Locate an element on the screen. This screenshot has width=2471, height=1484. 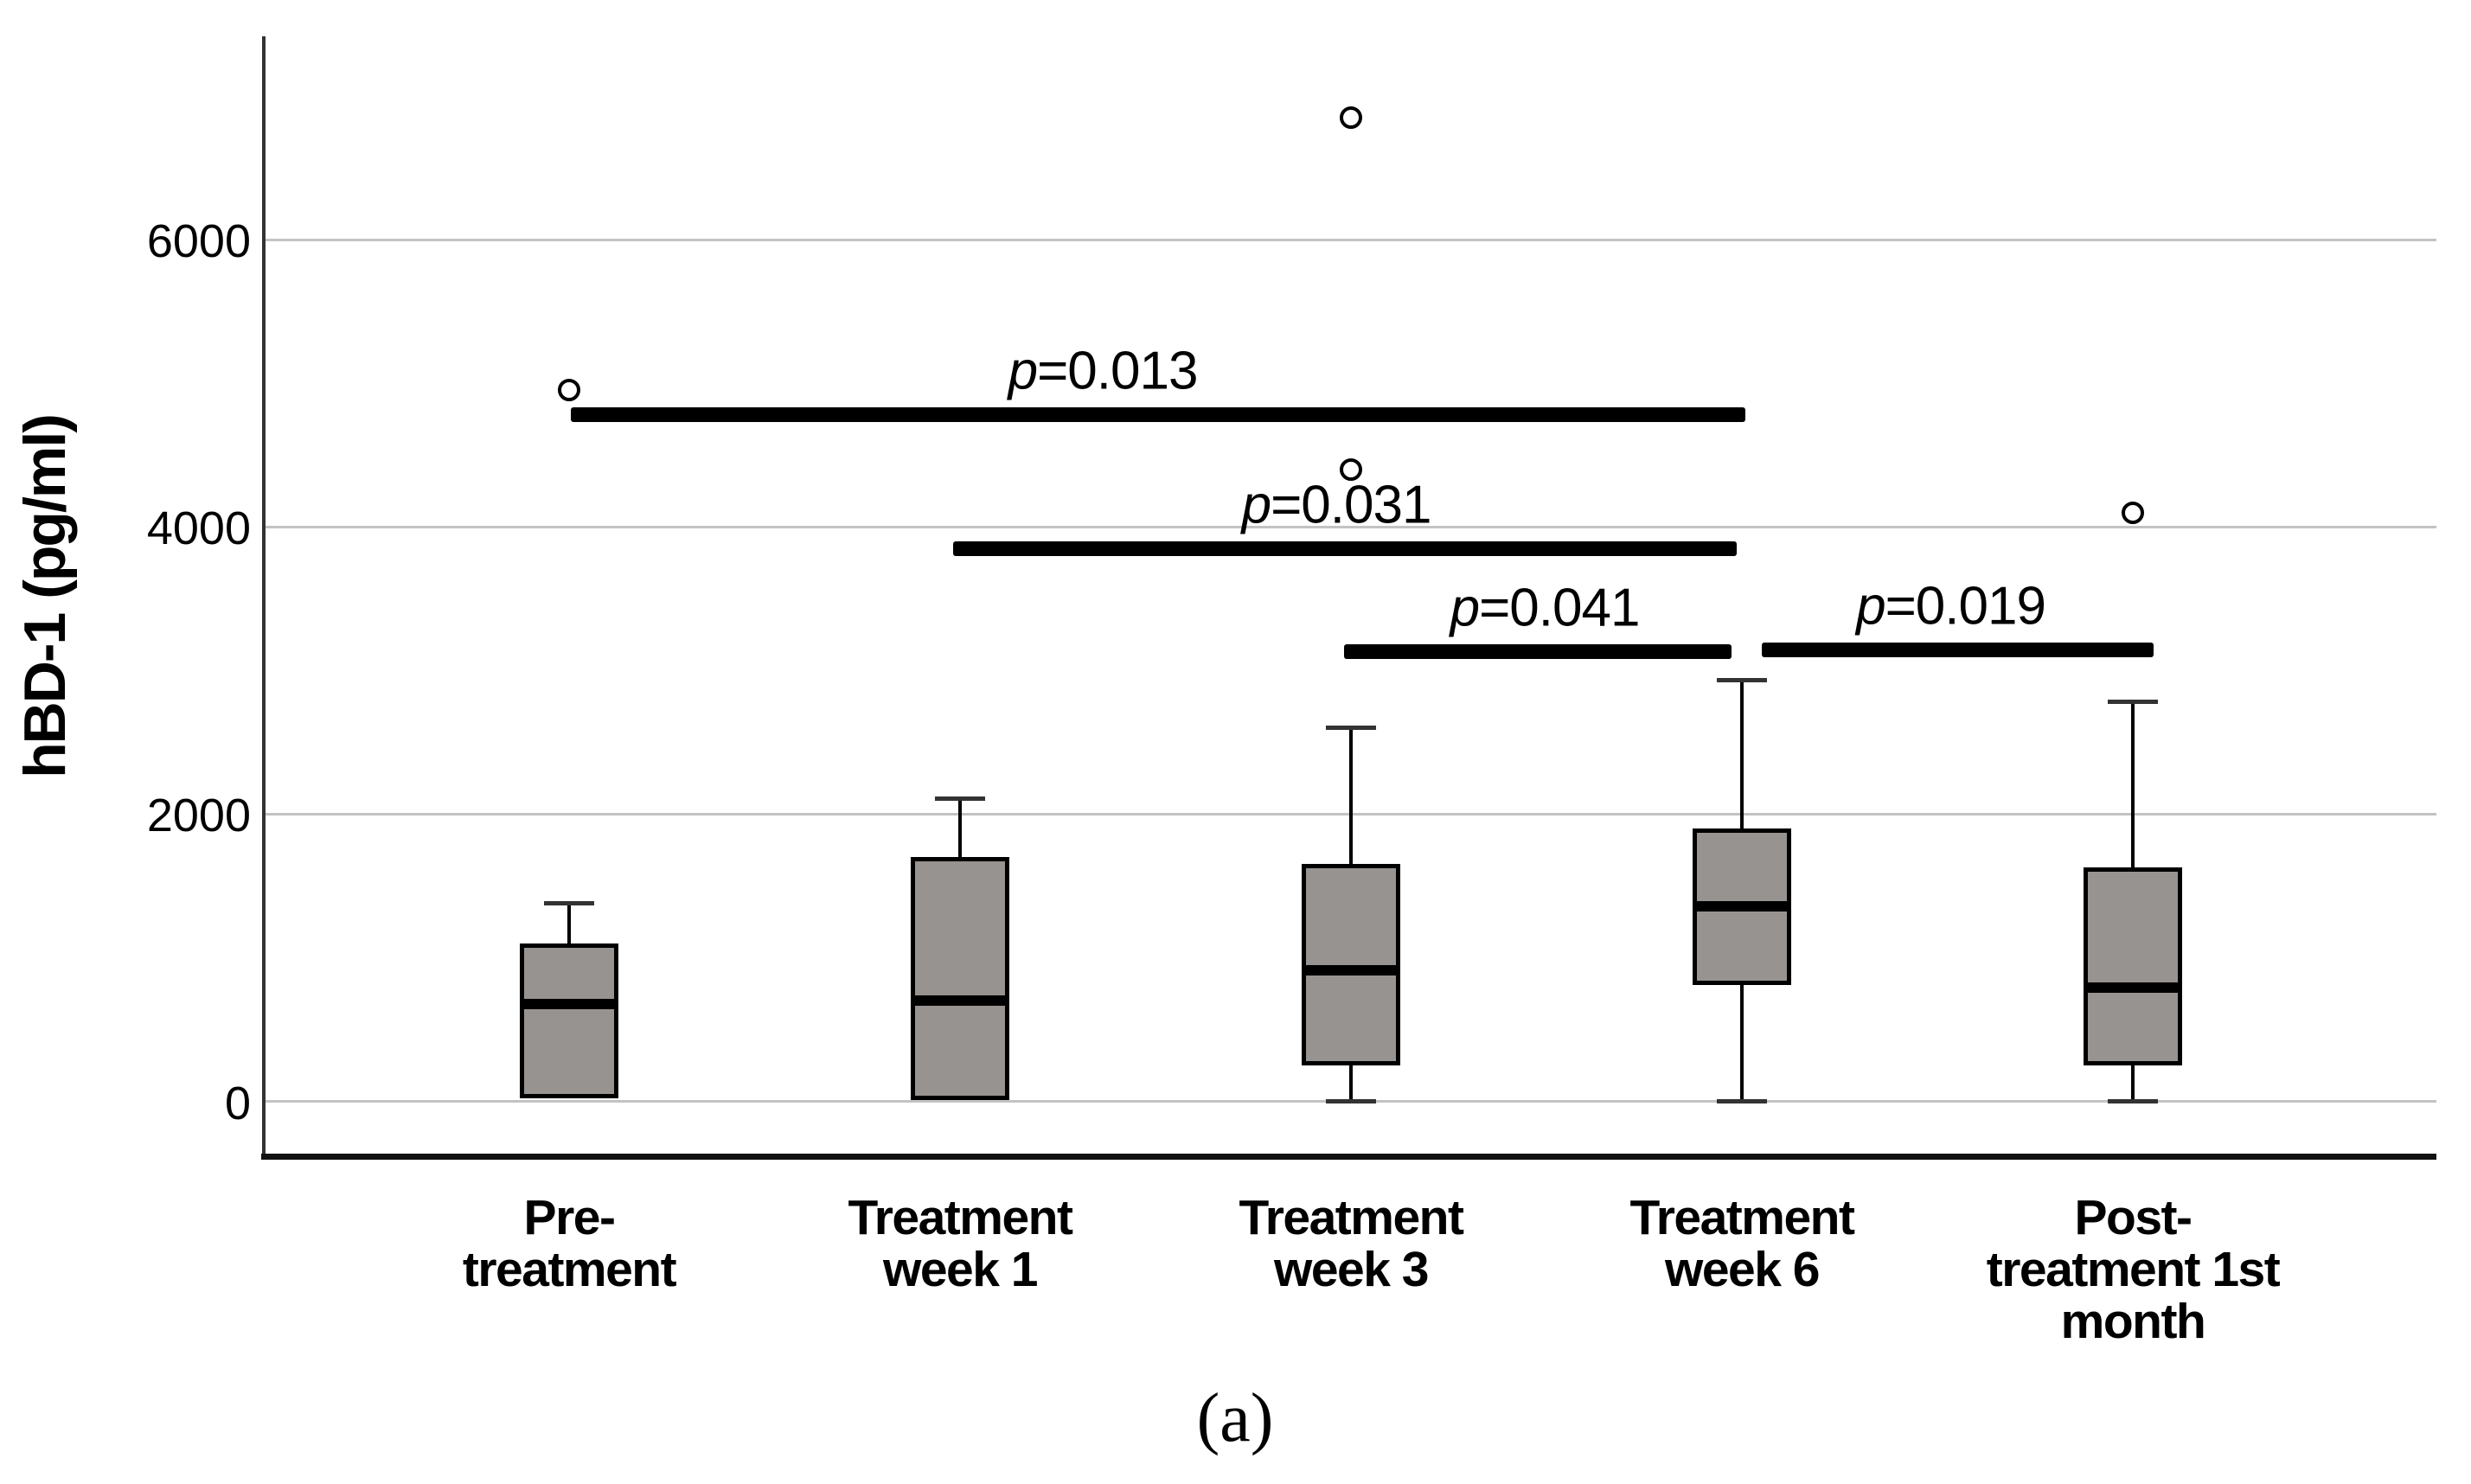
x-category-label: Treatment week 6 is located at coordinates (1742, 1244).